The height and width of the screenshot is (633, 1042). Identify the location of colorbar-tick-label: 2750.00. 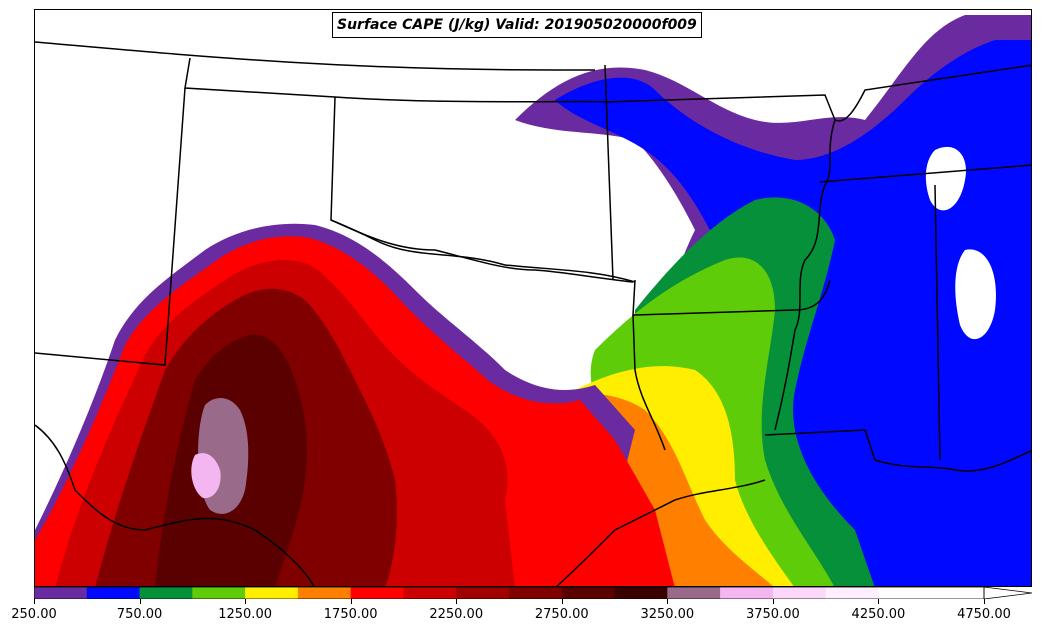
(561, 614).